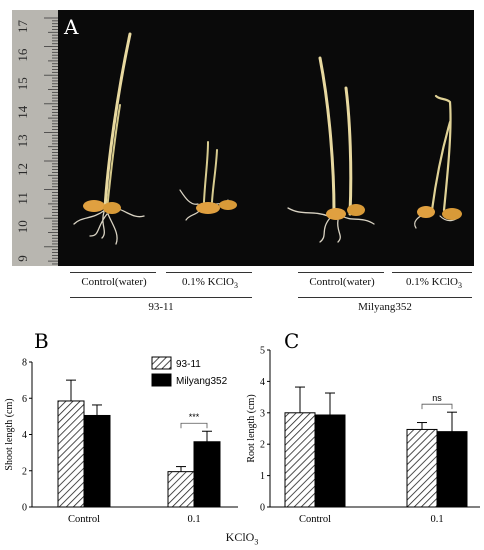 This screenshot has height=550, width=484. I want to click on legend-label: Milyang352, so click(202, 381).